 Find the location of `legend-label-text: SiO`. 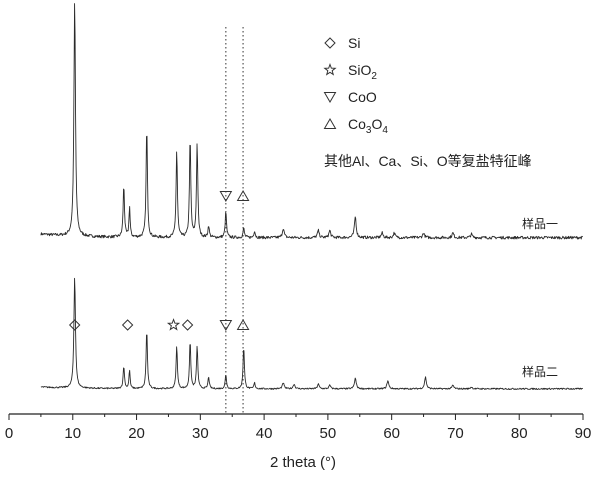

legend-label-text: SiO is located at coordinates (359, 70).